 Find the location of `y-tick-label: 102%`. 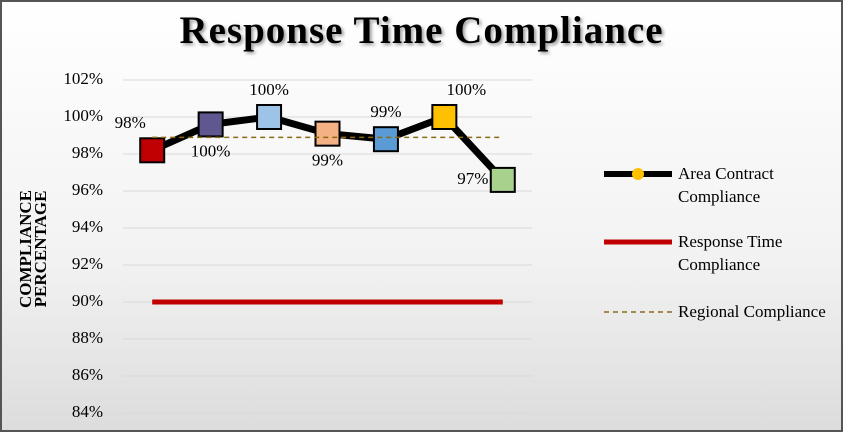

y-tick-label: 102% is located at coordinates (83, 78).